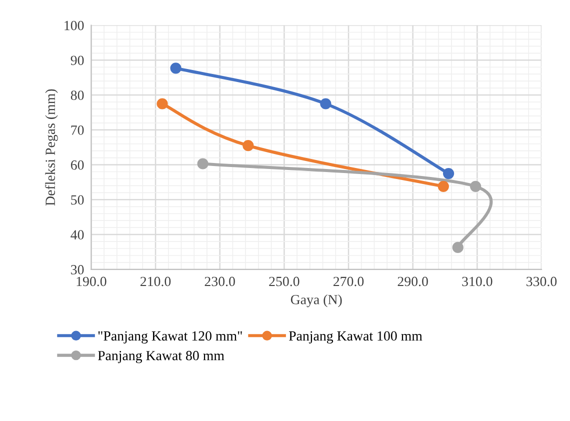  I want to click on legend-label: Panjang Kawat 100 mm, so click(355, 337).